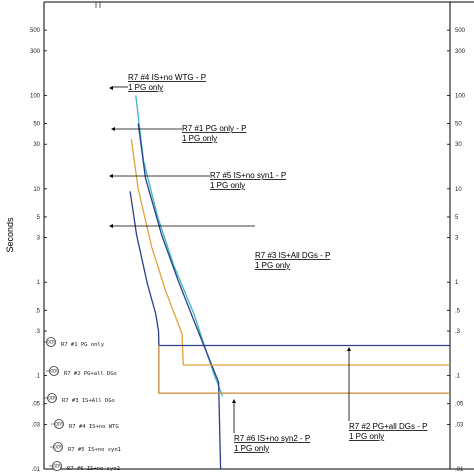  I want to click on y-tick-label-right: .01, so click(459, 470).